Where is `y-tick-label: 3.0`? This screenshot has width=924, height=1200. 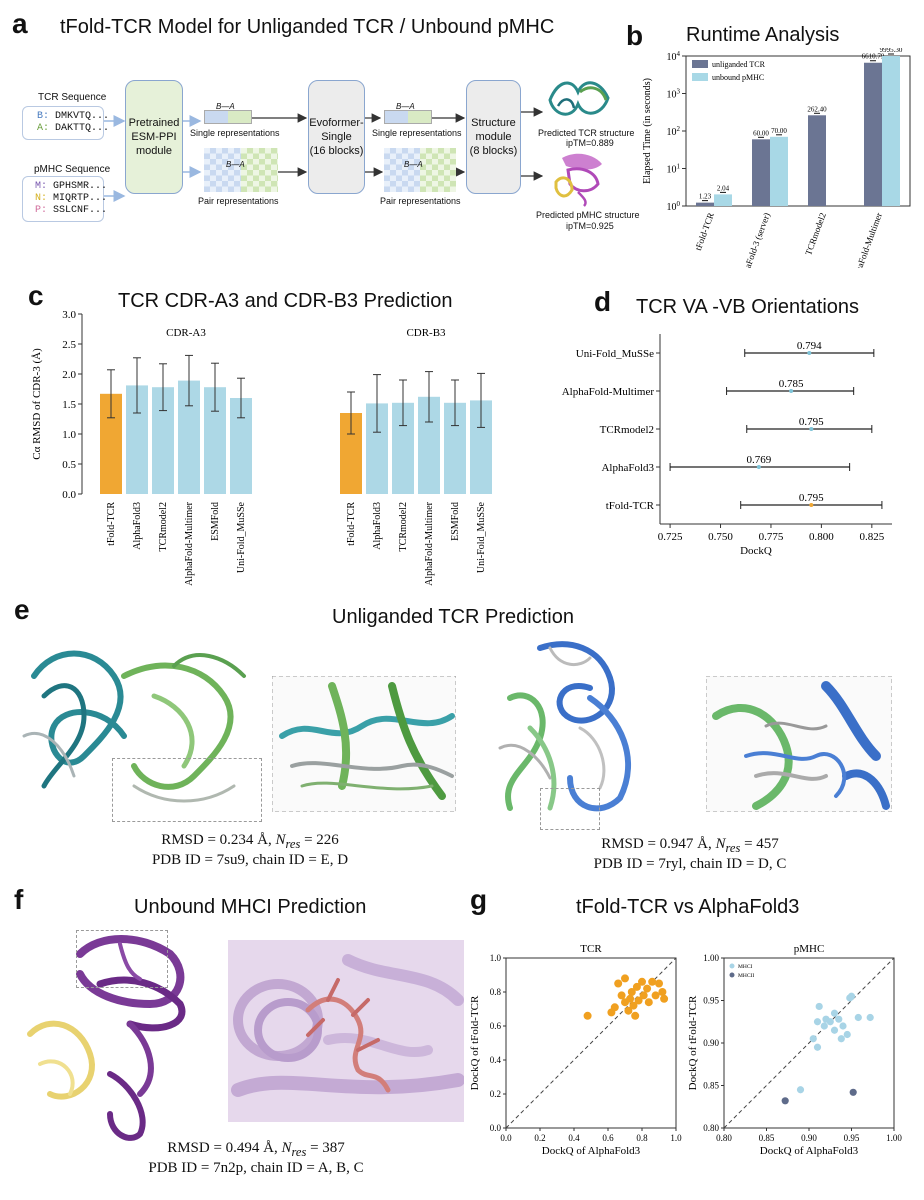
y-tick-label: 3.0 is located at coordinates (69, 315).